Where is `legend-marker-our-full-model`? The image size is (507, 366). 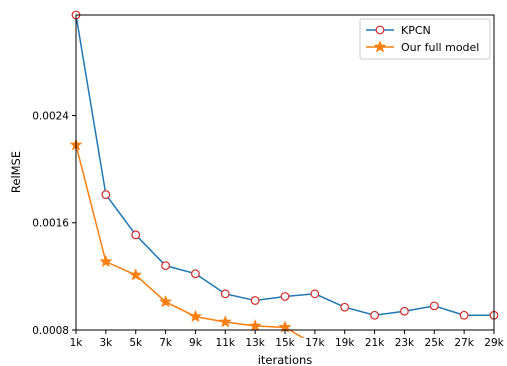 legend-marker-our-full-model is located at coordinates (380, 46).